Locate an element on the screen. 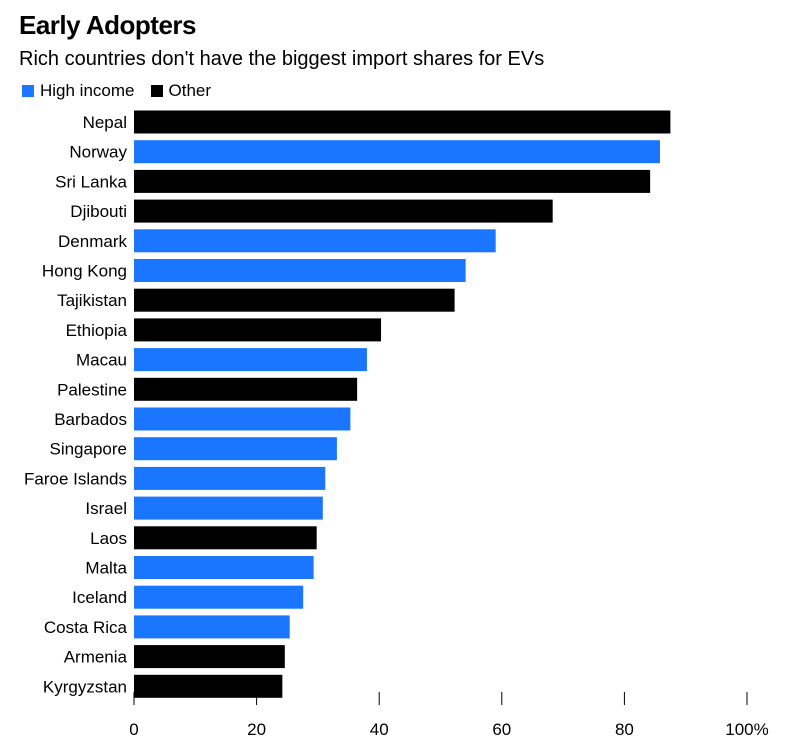 This screenshot has height=749, width=790. legend-item-other: Other is located at coordinates (181, 91).